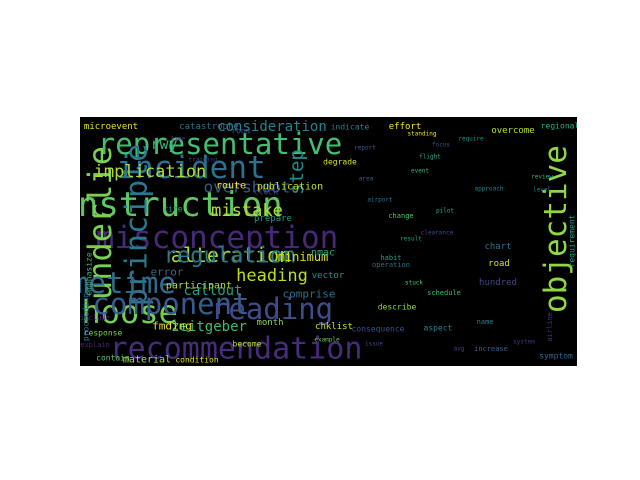 The height and width of the screenshot is (480, 640). I want to click on cloud-word-result: result, so click(411, 239).